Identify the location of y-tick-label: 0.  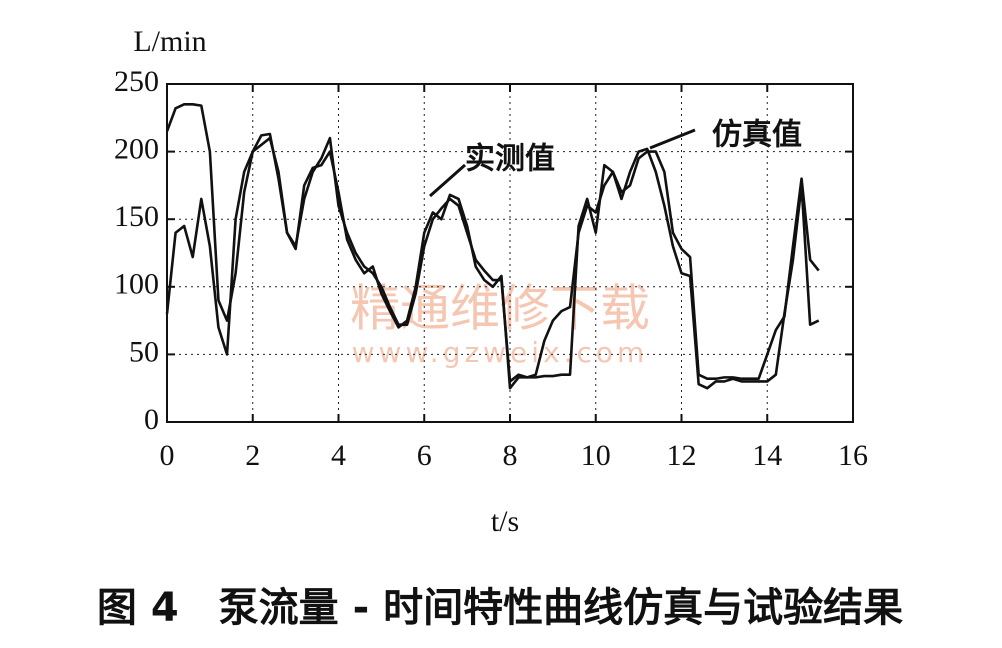
(151, 419).